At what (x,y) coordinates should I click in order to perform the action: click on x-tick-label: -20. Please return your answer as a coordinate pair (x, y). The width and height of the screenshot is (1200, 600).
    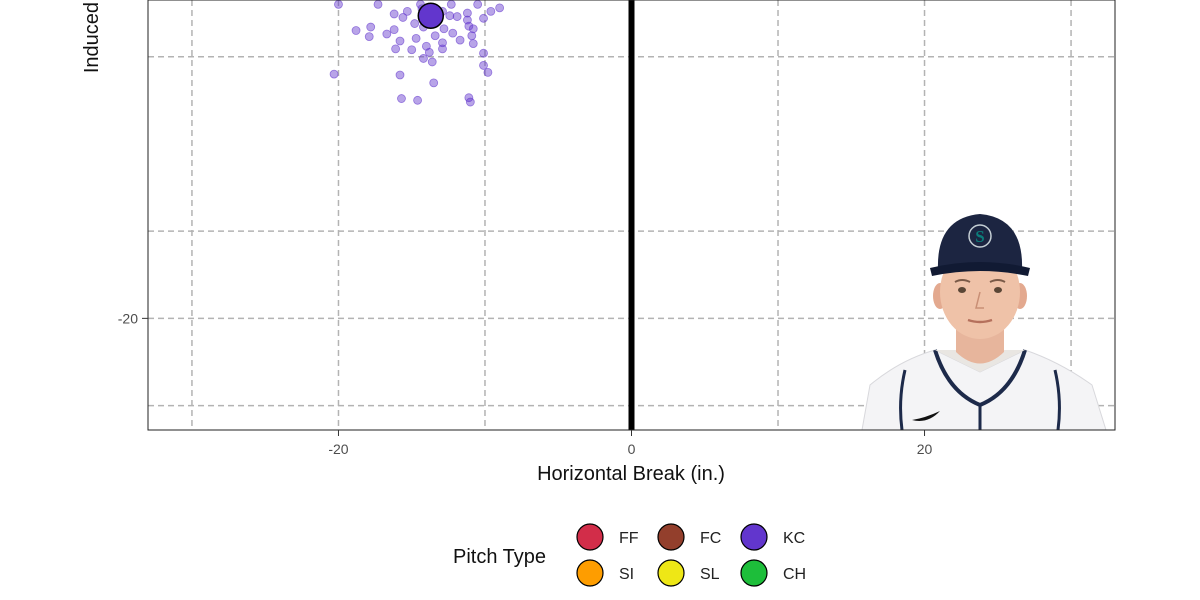
    Looking at the image, I should click on (338, 449).